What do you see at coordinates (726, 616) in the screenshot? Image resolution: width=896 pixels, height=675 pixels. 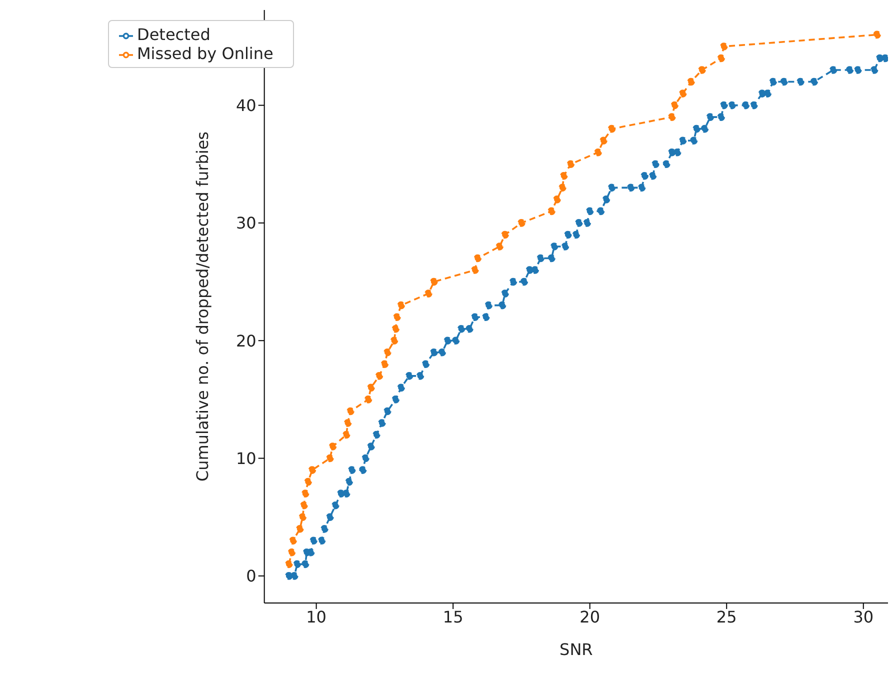 I see `x-tick-label: 25` at bounding box center [726, 616].